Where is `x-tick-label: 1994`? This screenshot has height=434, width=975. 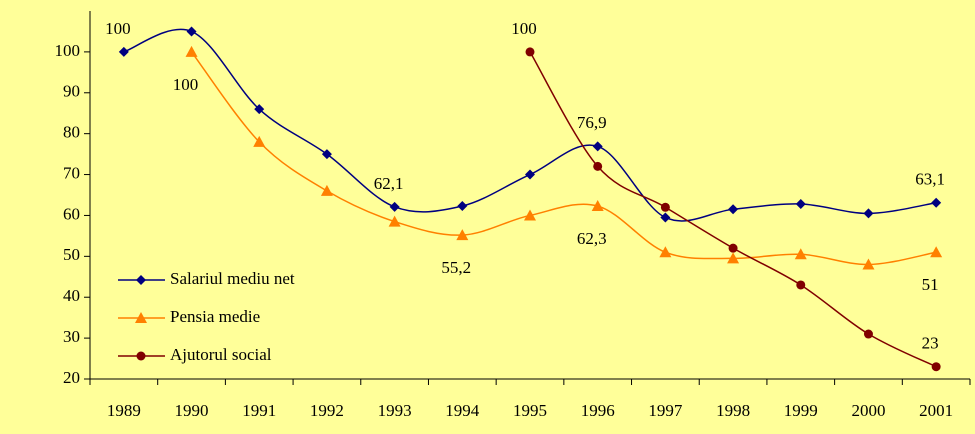
x-tick-label: 1994 is located at coordinates (462, 410).